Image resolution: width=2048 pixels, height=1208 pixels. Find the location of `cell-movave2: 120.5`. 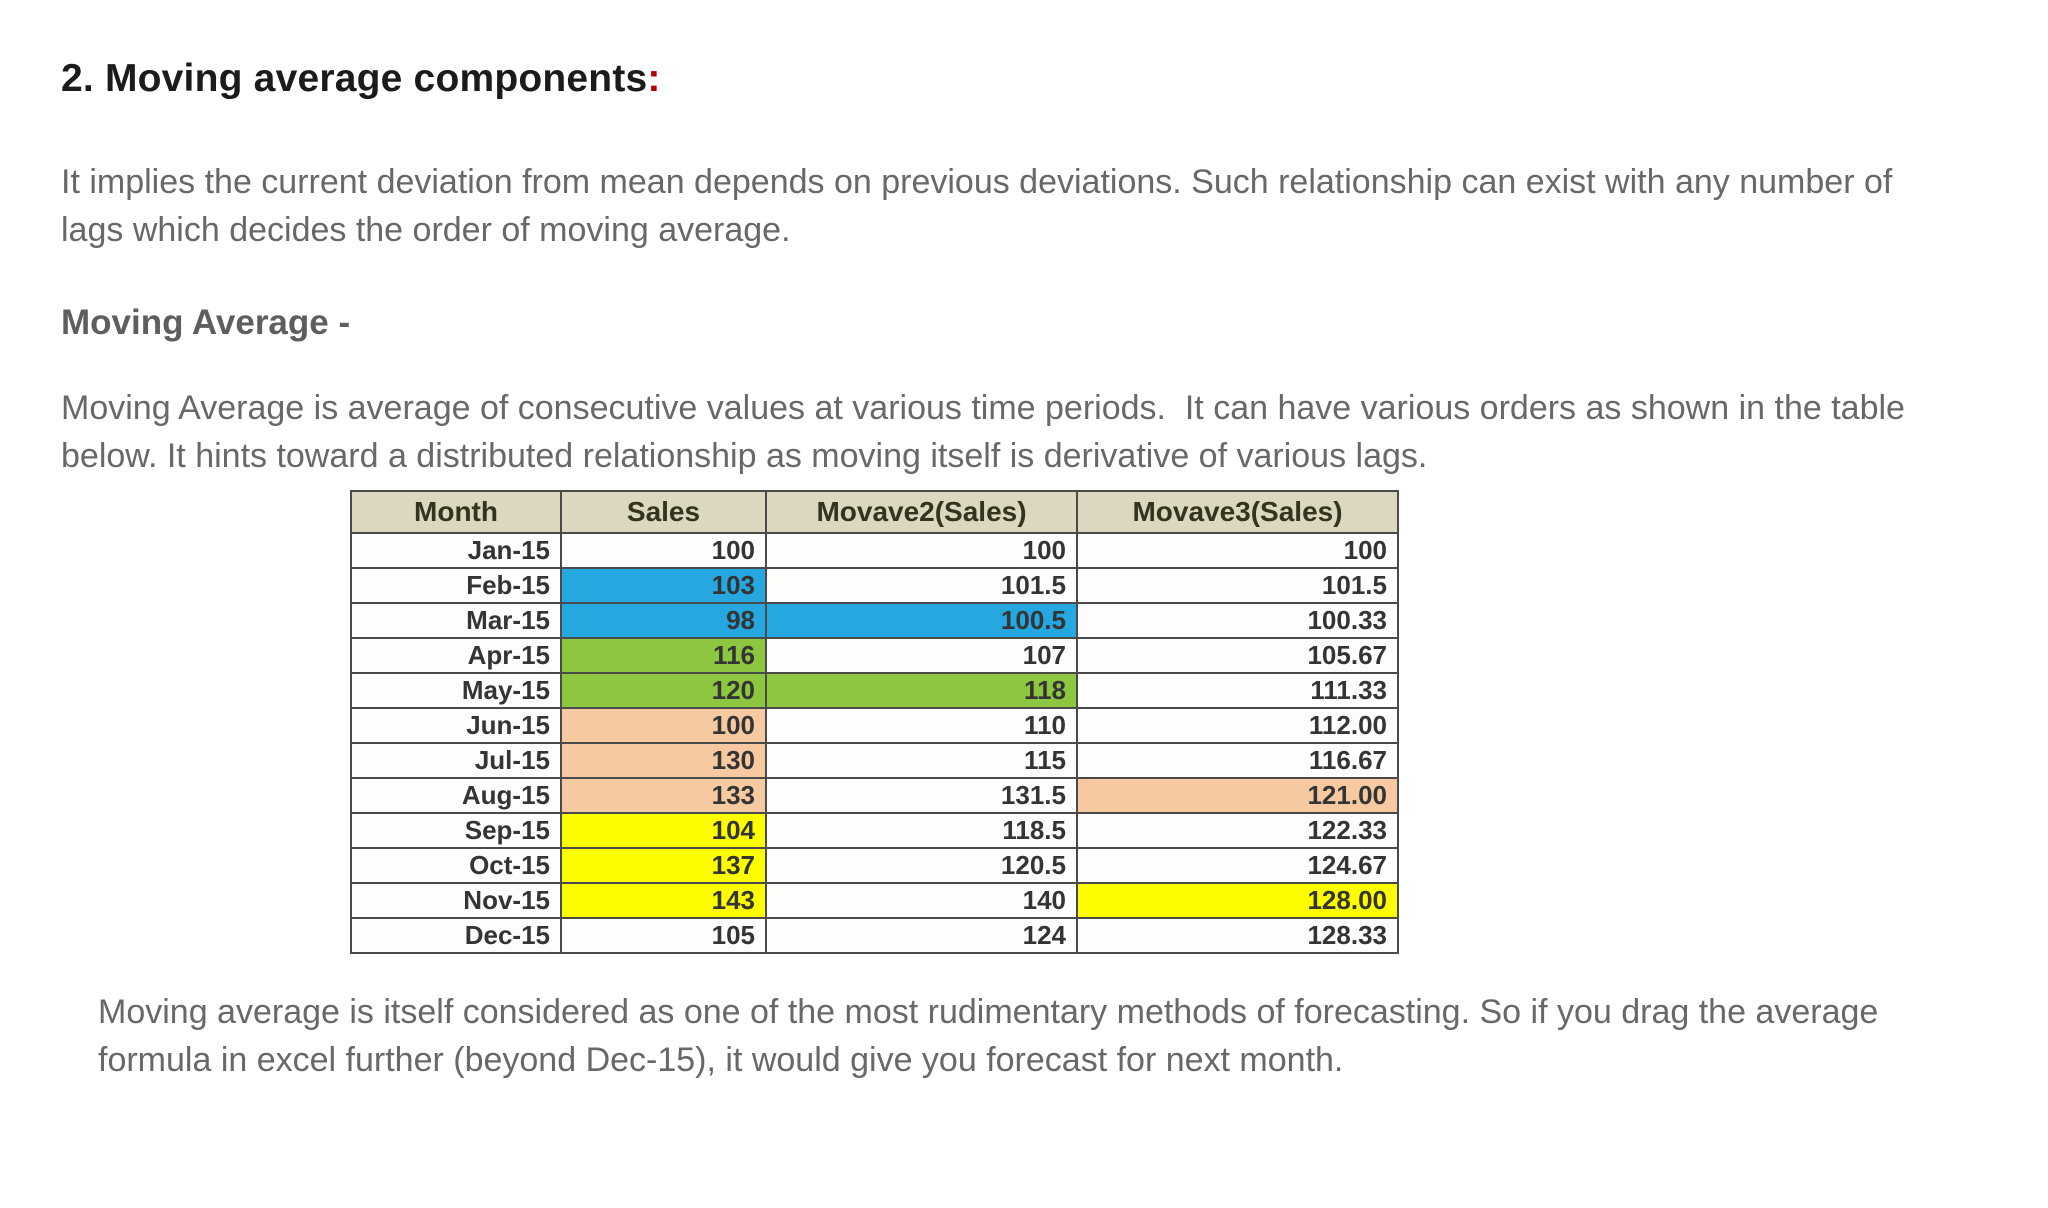

cell-movave2: 120.5 is located at coordinates (921, 865).